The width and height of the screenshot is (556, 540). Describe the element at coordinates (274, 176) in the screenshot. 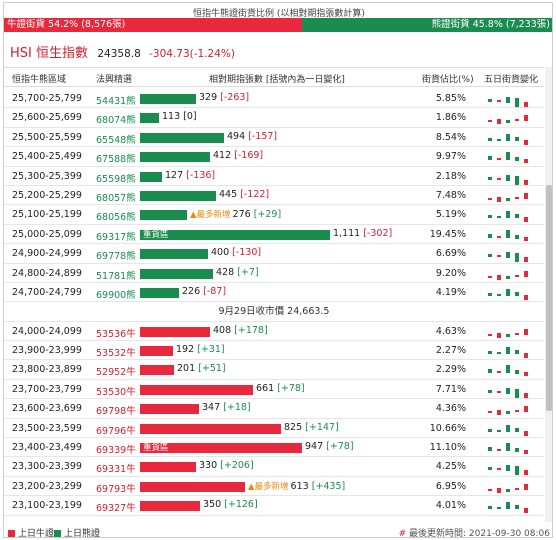

I see `table-row: 25,300-25,399 65598熊 127 [-136] 2.18%` at that location.